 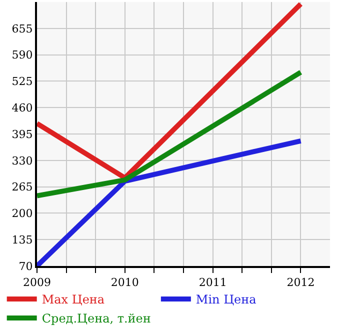 What do you see at coordinates (22, 29) in the screenshot?
I see `y-tick-label: 655` at bounding box center [22, 29].